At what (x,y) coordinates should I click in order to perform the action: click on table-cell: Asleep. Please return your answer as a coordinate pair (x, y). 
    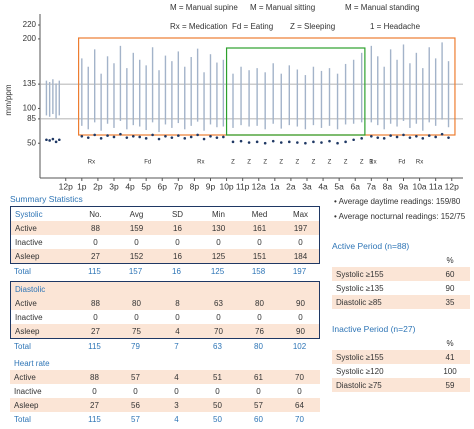
    Looking at the image, I should click on (27, 331).